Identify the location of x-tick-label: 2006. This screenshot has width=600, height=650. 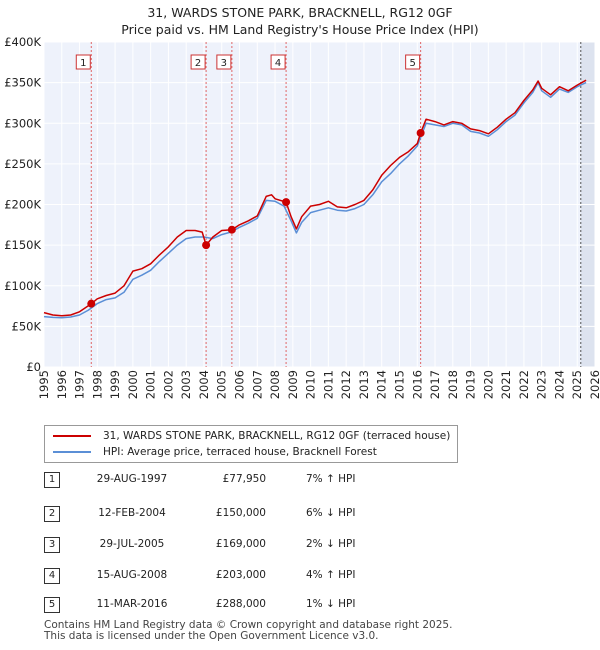
(240, 384).